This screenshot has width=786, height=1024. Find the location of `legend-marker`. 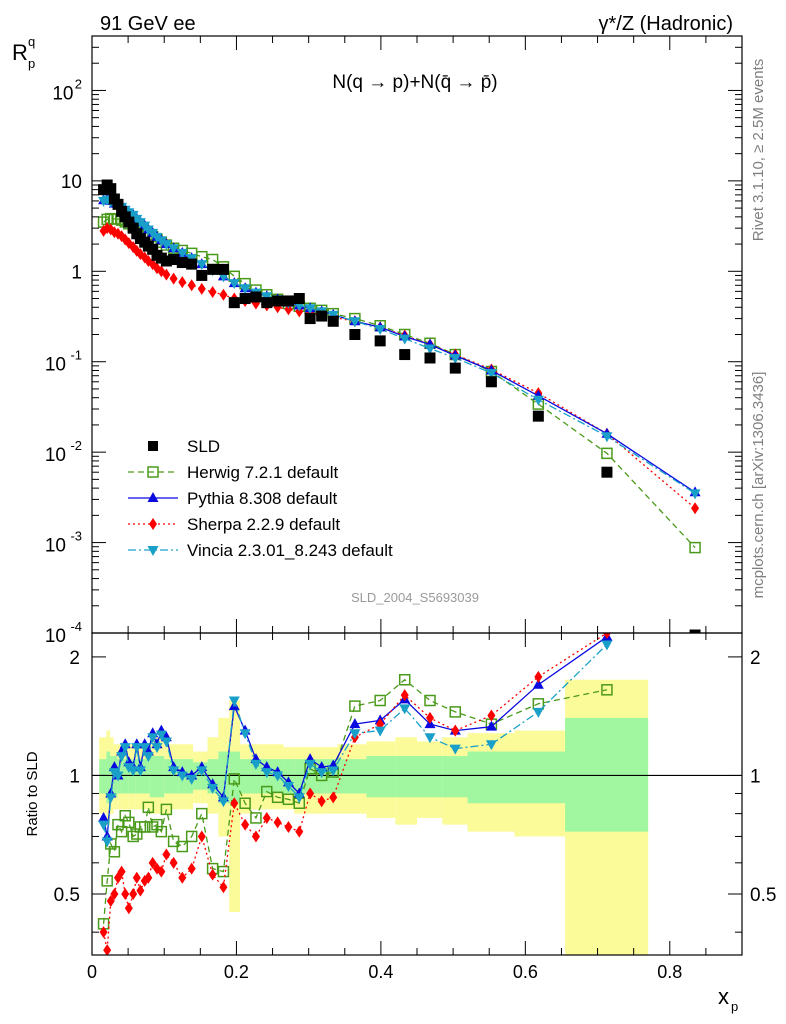

legend-marker is located at coordinates (153, 472).